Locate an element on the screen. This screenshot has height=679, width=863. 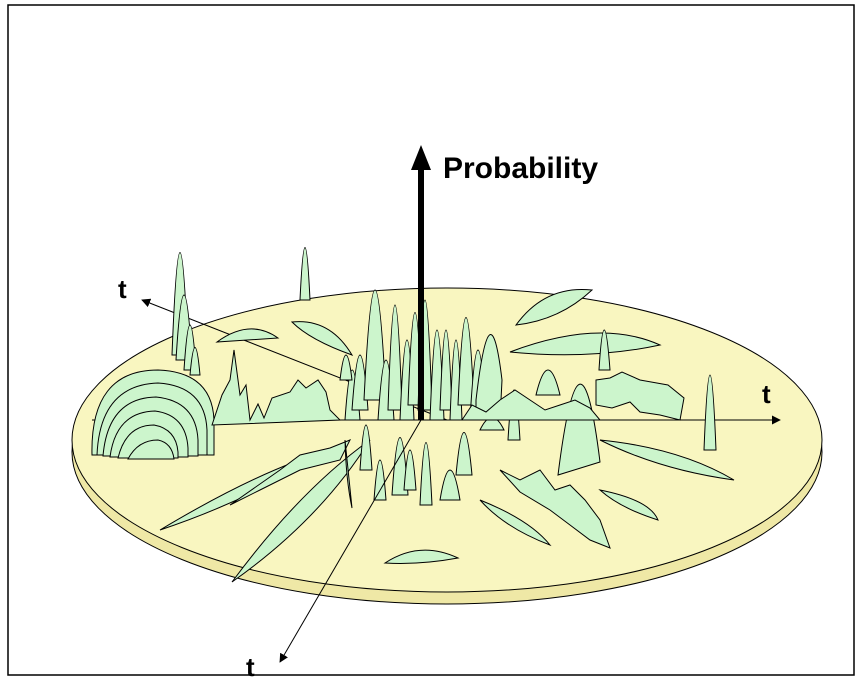
probability-label: Probability is located at coordinates (520, 168).